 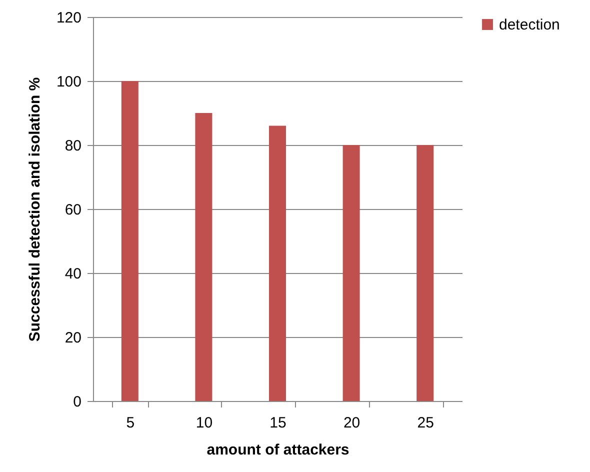 What do you see at coordinates (278, 423) in the screenshot?
I see `x-tick-label: 15` at bounding box center [278, 423].